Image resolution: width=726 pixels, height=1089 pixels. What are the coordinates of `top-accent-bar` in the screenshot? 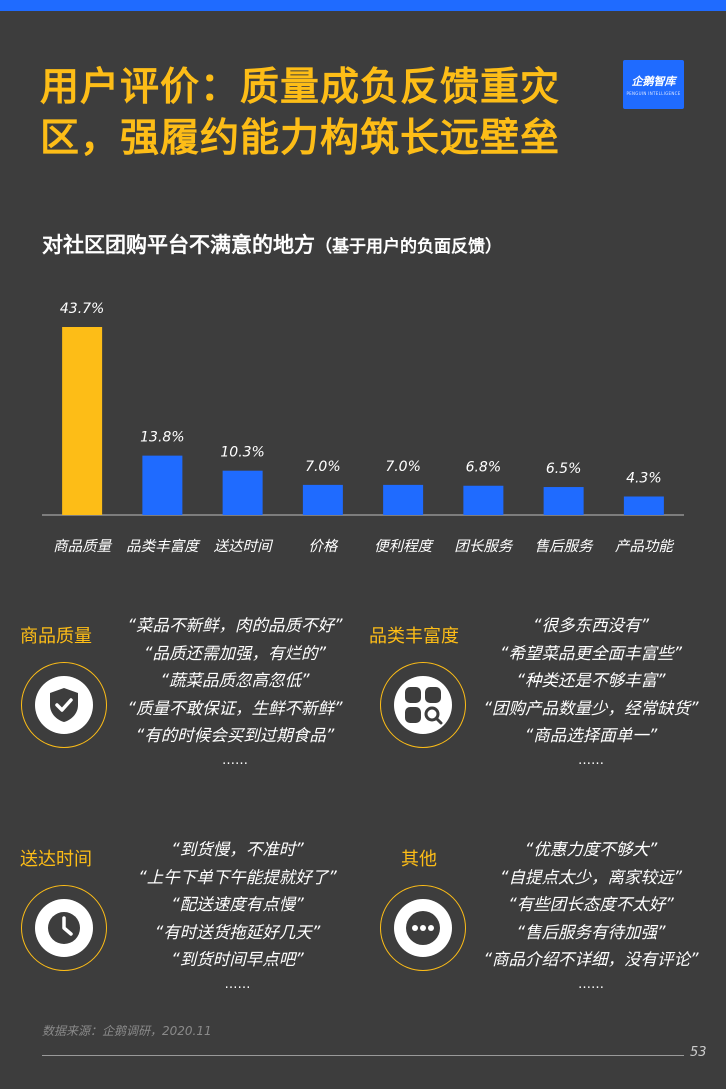 It's located at (363, 5).